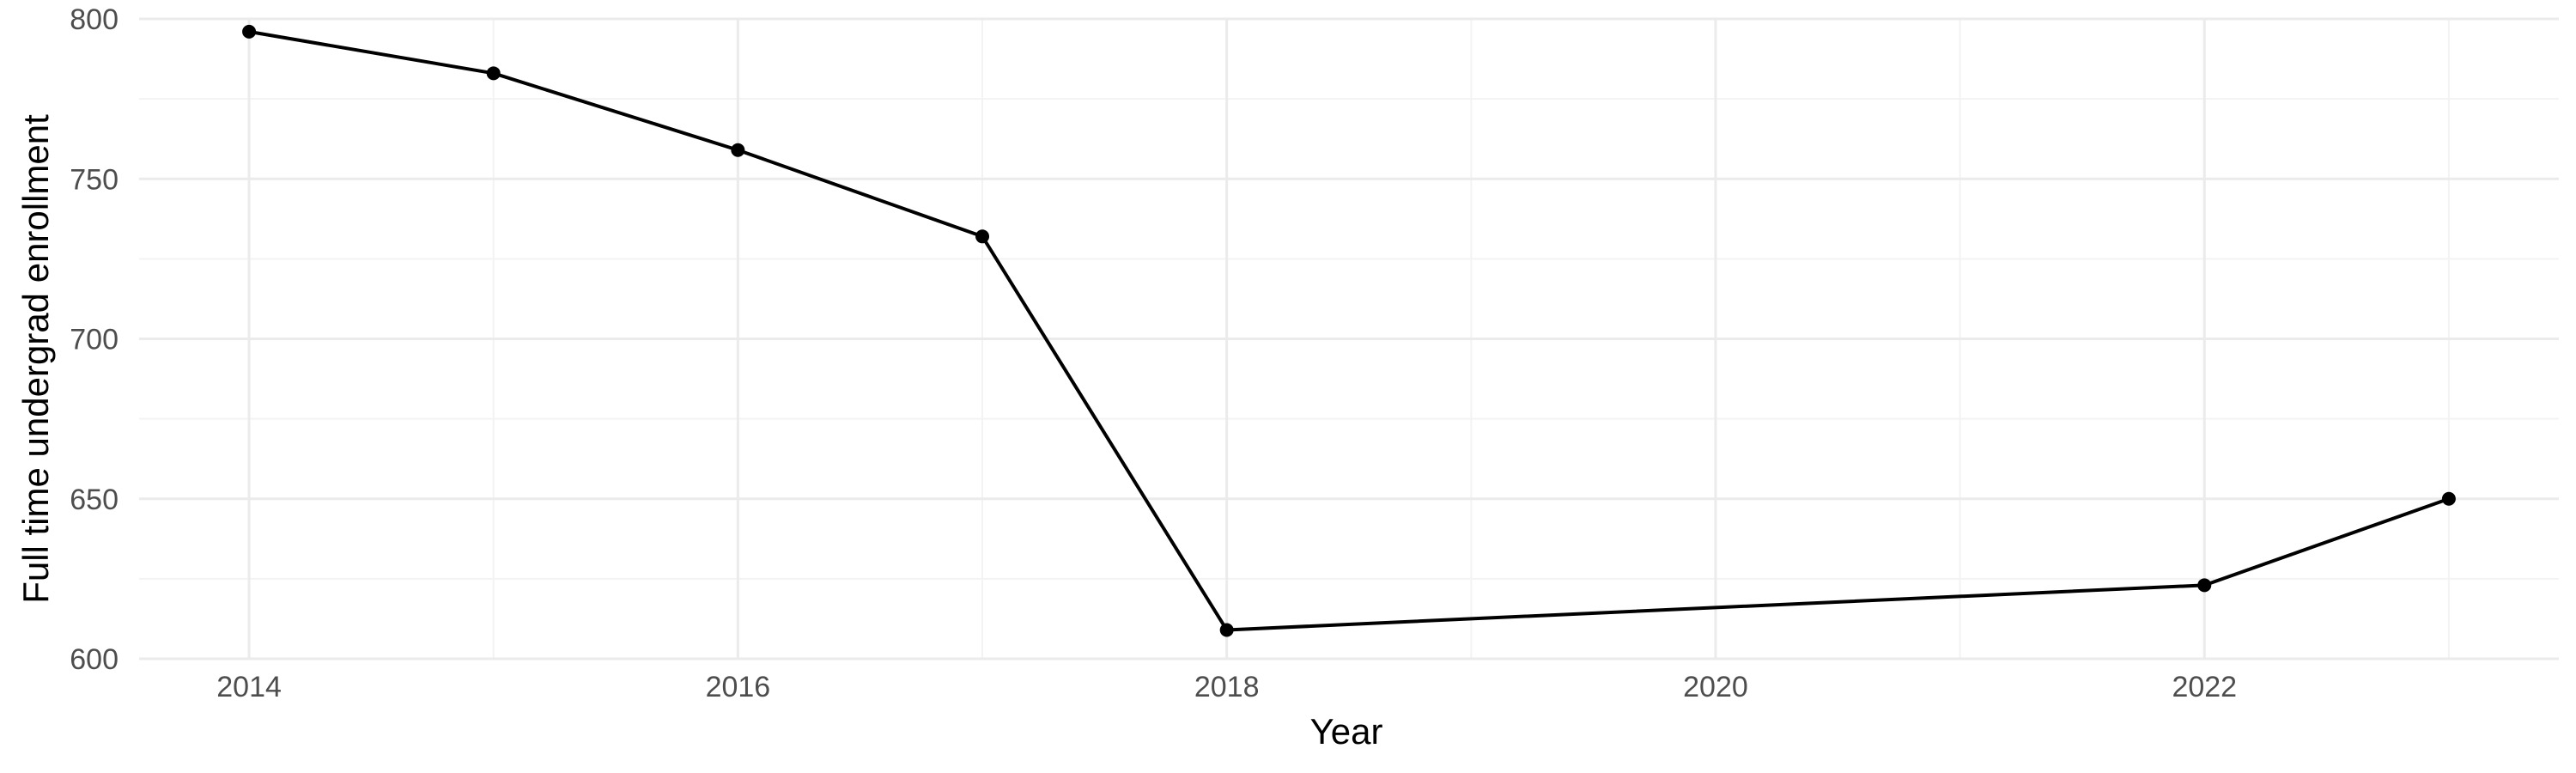 The width and height of the screenshot is (2576, 773). What do you see at coordinates (1715, 687) in the screenshot?
I see `x-tick-label: 2020` at bounding box center [1715, 687].